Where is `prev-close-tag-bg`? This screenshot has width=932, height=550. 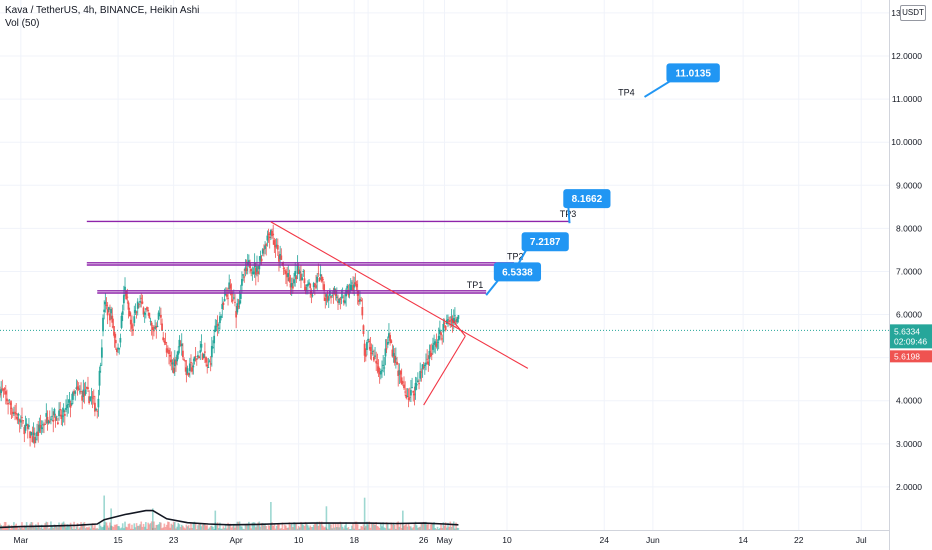
prev-close-tag-bg is located at coordinates (911, 356).